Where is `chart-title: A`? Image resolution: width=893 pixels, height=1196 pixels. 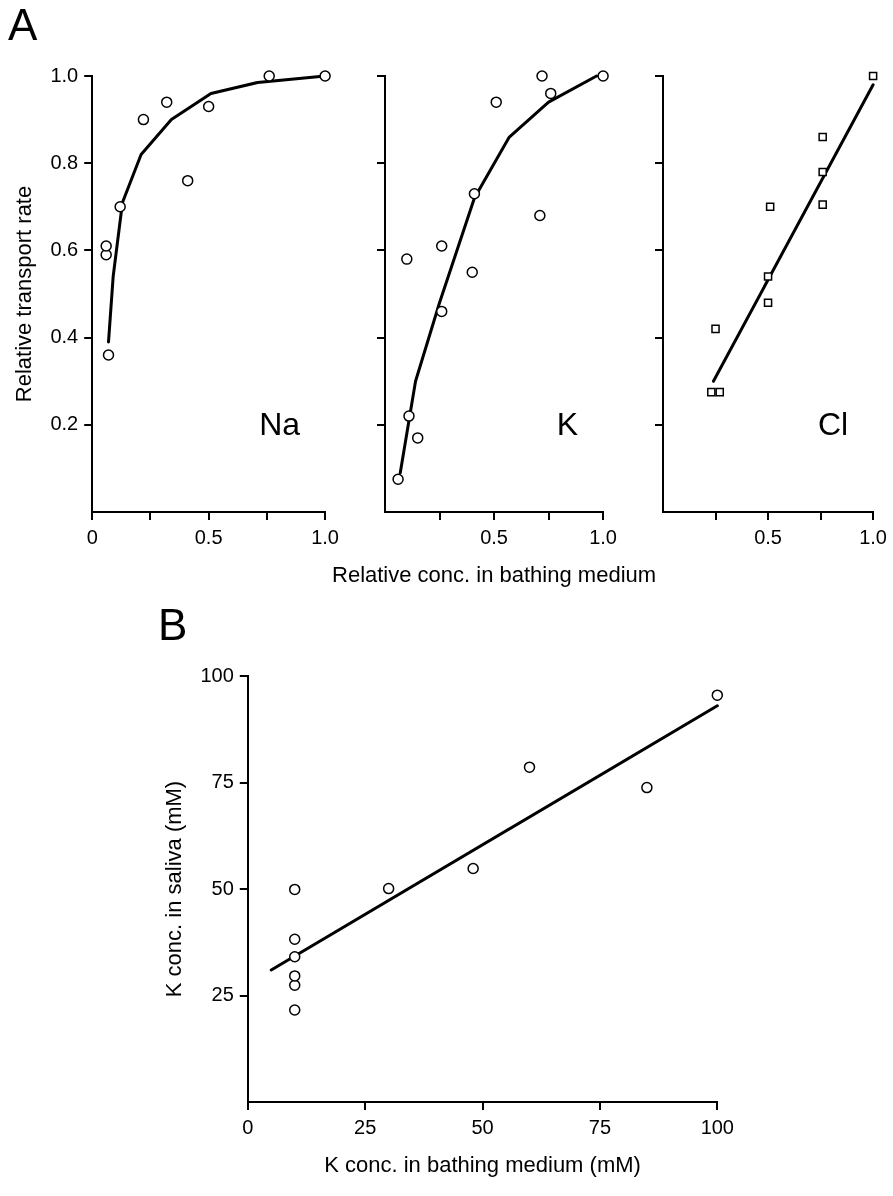 chart-title: A is located at coordinates (23, 25).